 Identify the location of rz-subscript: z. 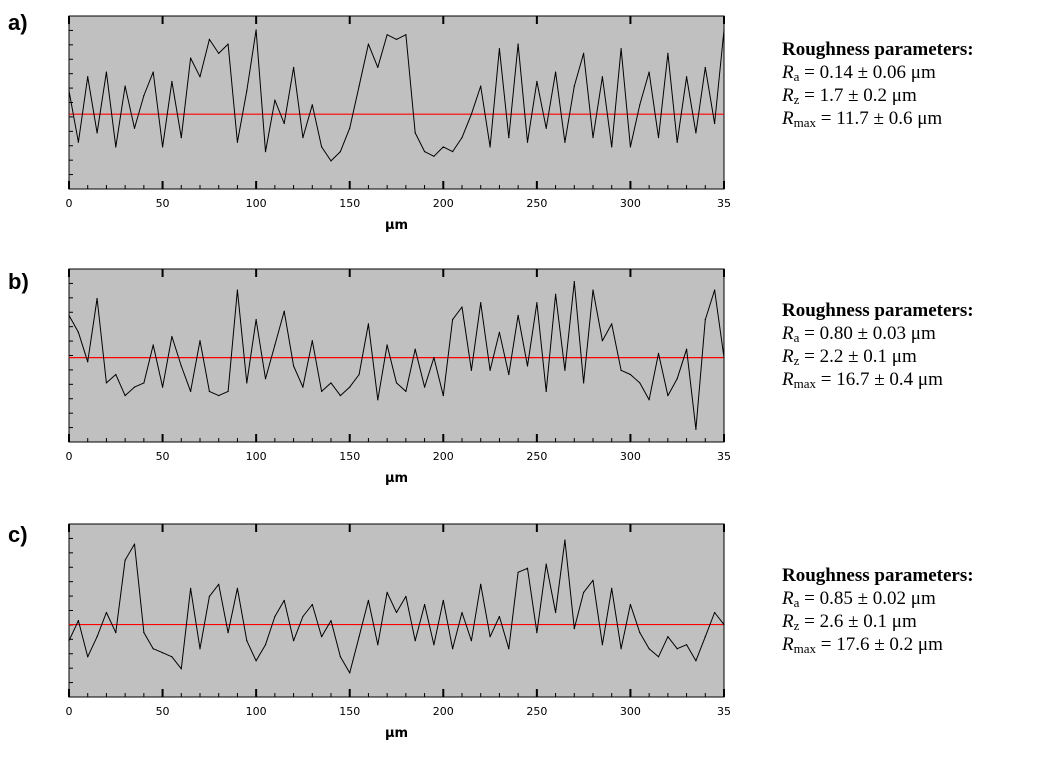
(796, 625).